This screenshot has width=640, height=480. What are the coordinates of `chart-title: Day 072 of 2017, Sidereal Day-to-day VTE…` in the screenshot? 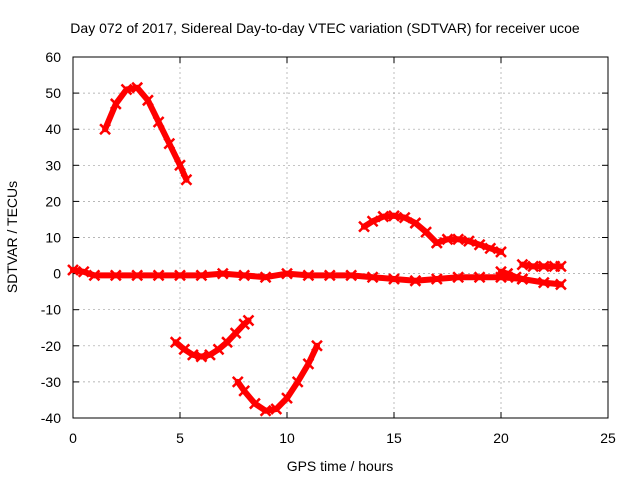 It's located at (325, 28).